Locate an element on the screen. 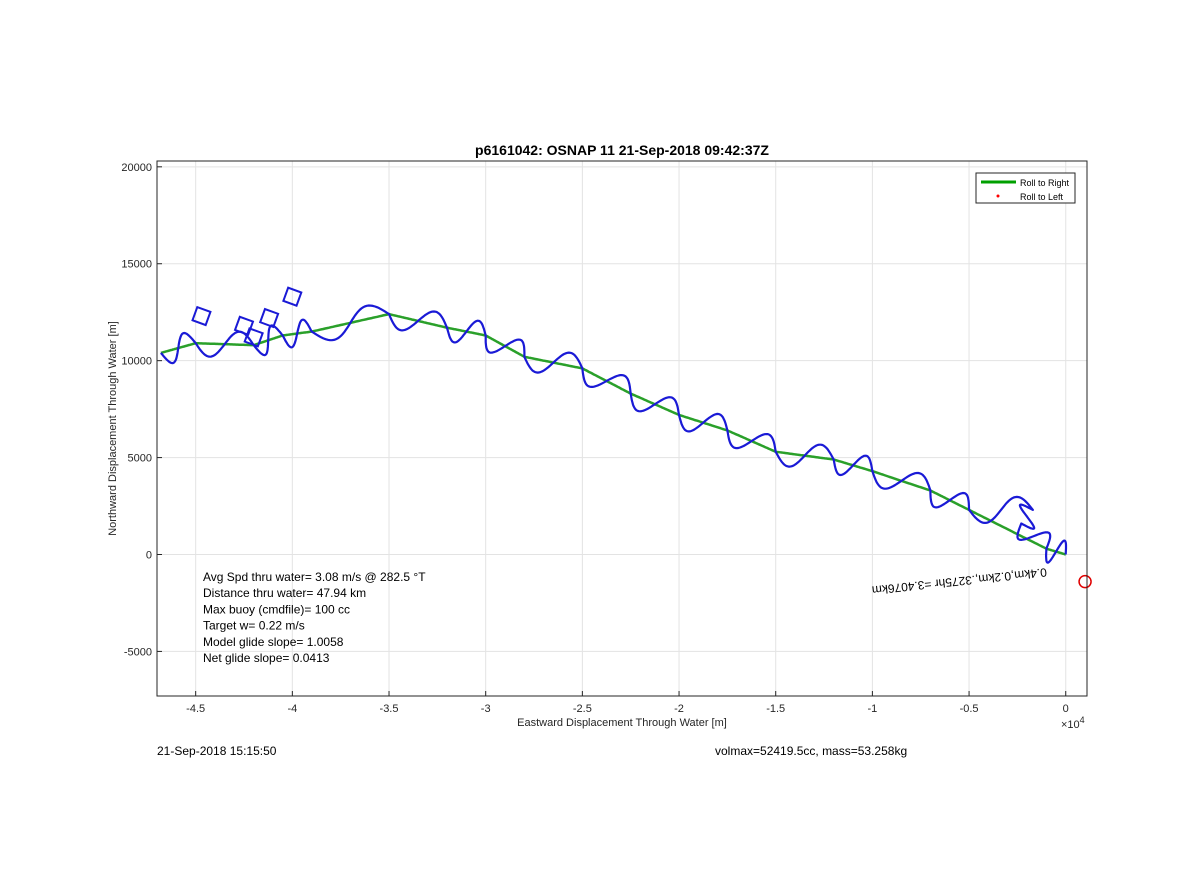 This screenshot has height=889, width=1200. x-tick-label: -1.5 is located at coordinates (775, 709).